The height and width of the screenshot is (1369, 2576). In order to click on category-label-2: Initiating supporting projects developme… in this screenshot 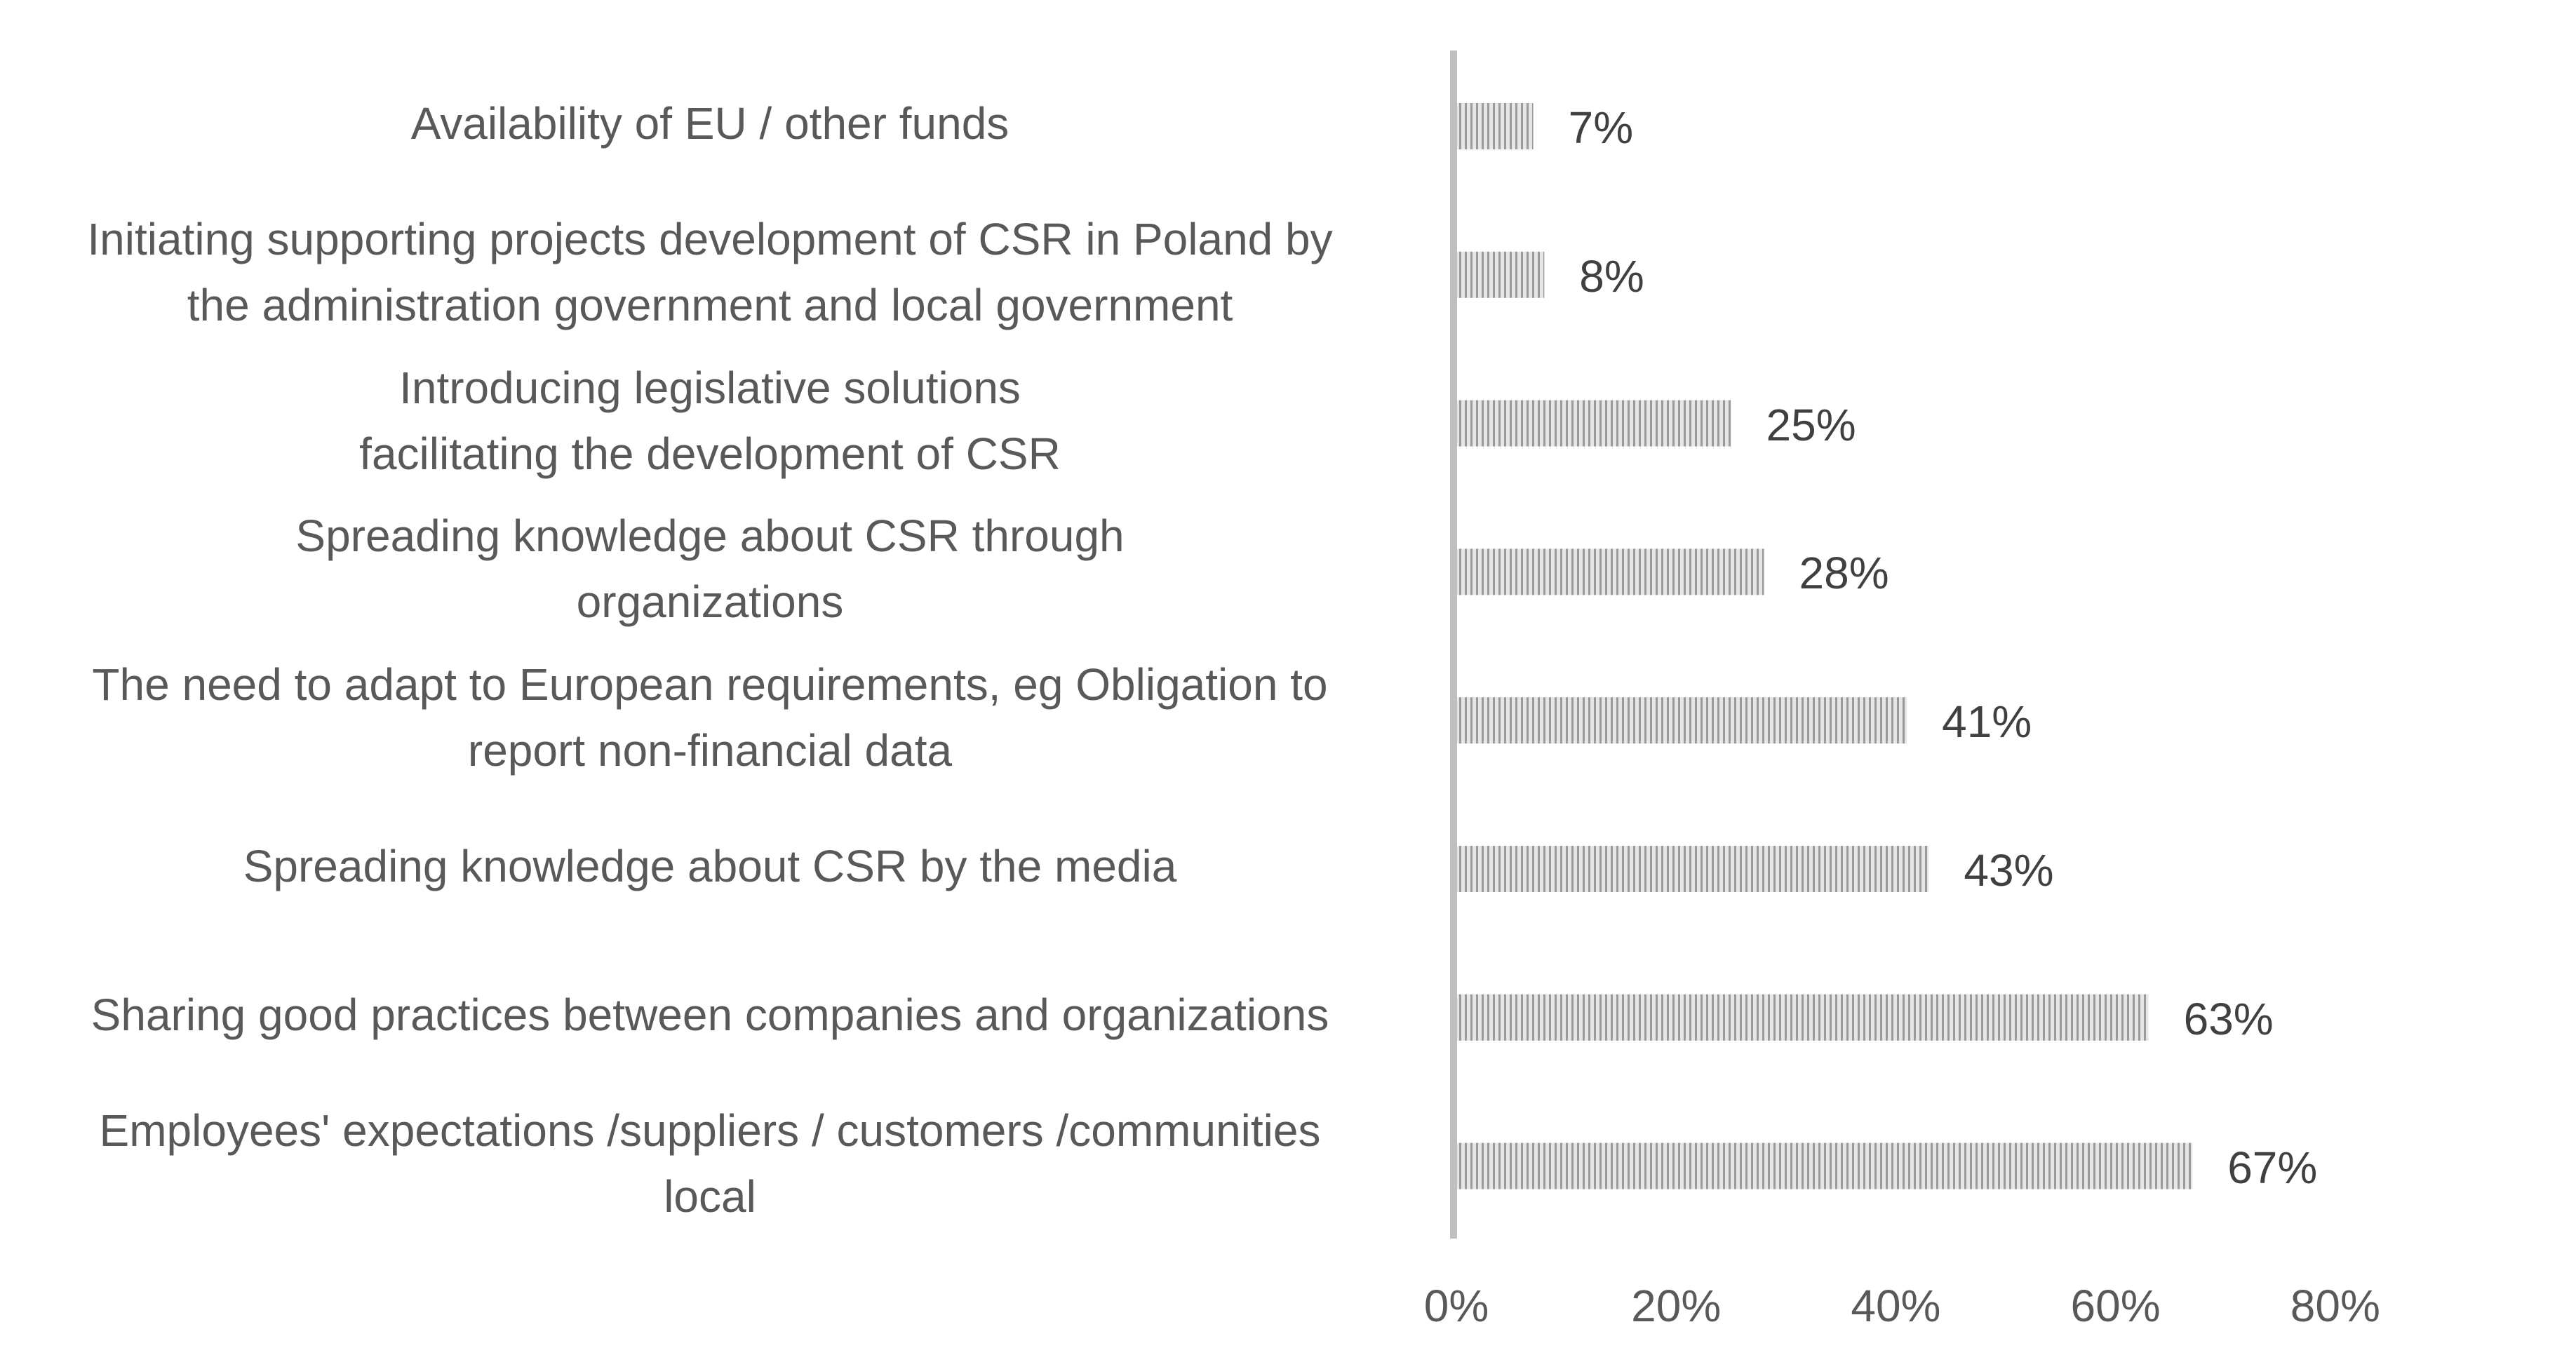, I will do `click(709, 272)`.